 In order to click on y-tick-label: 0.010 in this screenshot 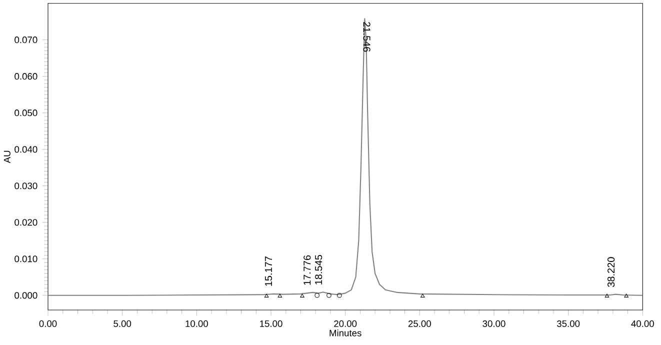, I will do `click(26, 259)`.